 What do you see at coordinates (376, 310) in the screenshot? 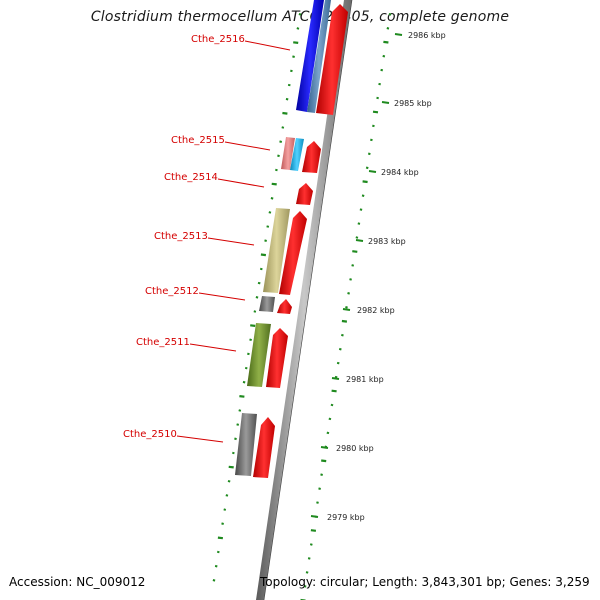
I see `kbp-label-2982: 2982 kbp` at bounding box center [376, 310].